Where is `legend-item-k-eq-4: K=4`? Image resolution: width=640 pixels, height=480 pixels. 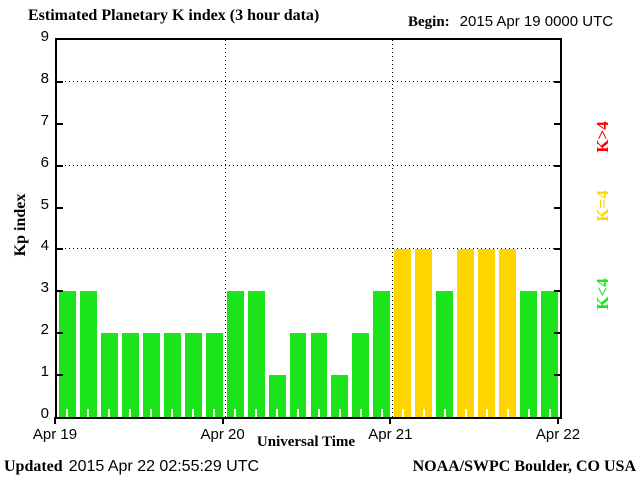
legend-item-k-eq-4: K=4 is located at coordinates (602, 206).